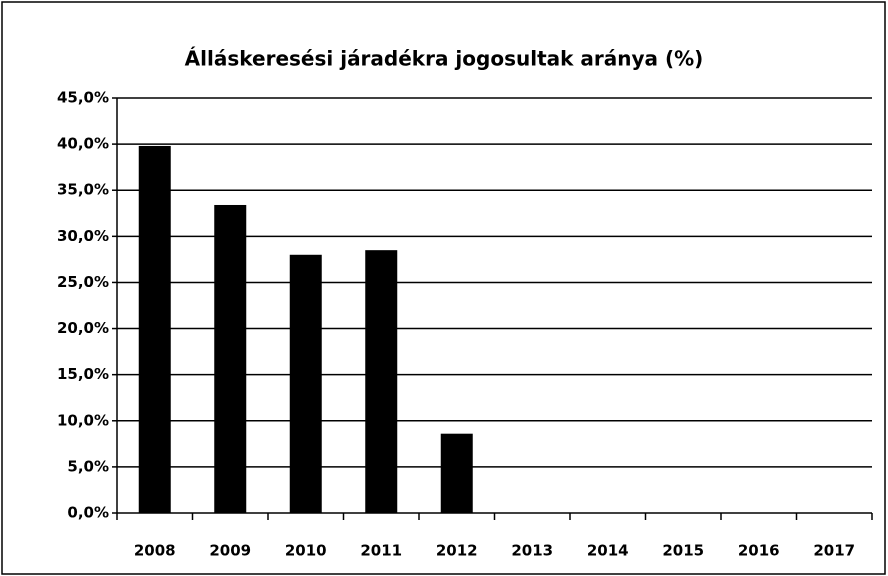 This screenshot has height=576, width=888. Describe the element at coordinates (83, 328) in the screenshot. I see `y-tick-label: 20,0%` at that location.